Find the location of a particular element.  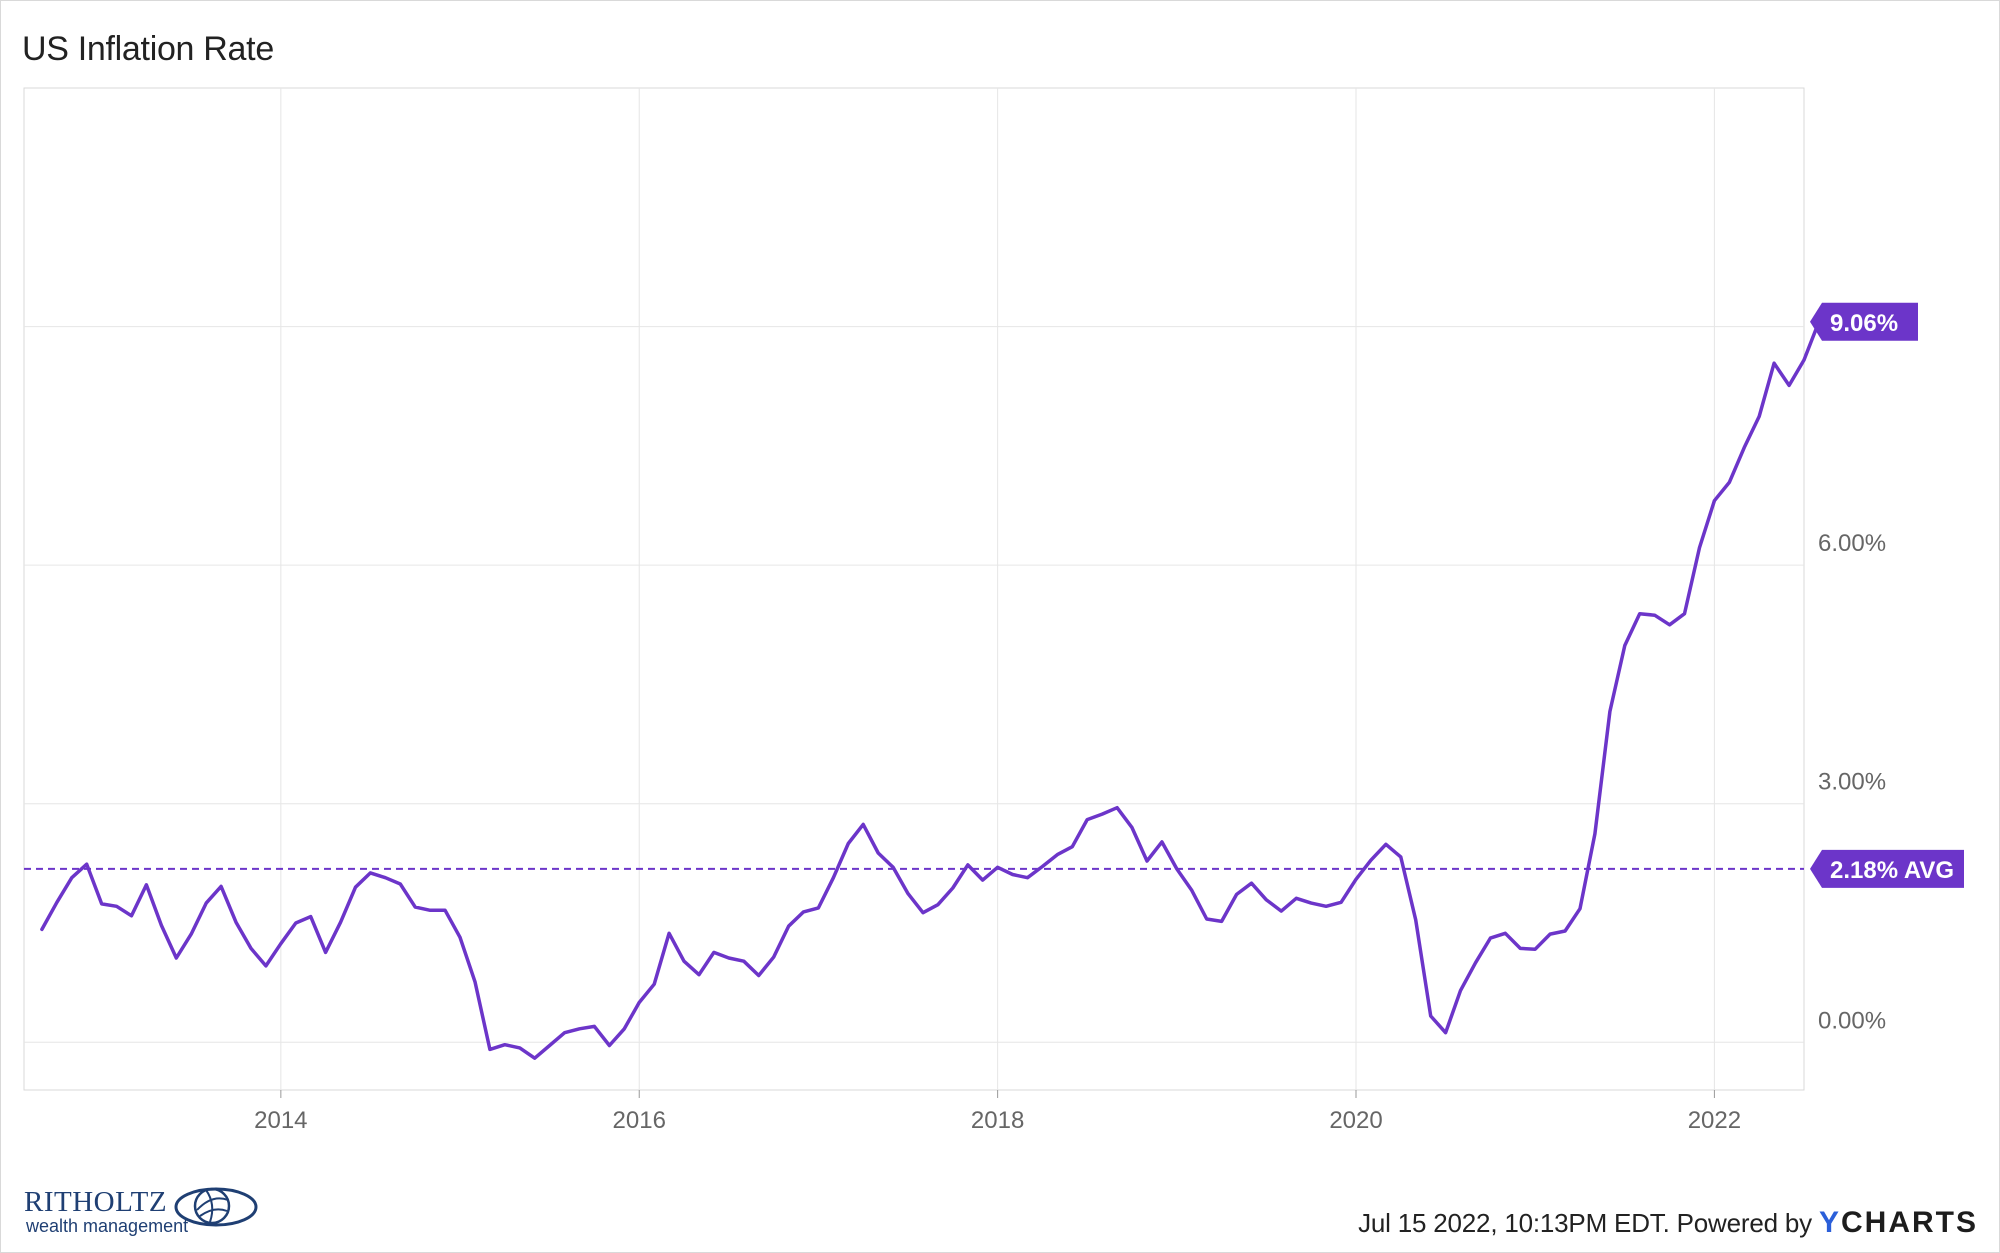

chart-title: US Inflation Rate is located at coordinates (148, 49).